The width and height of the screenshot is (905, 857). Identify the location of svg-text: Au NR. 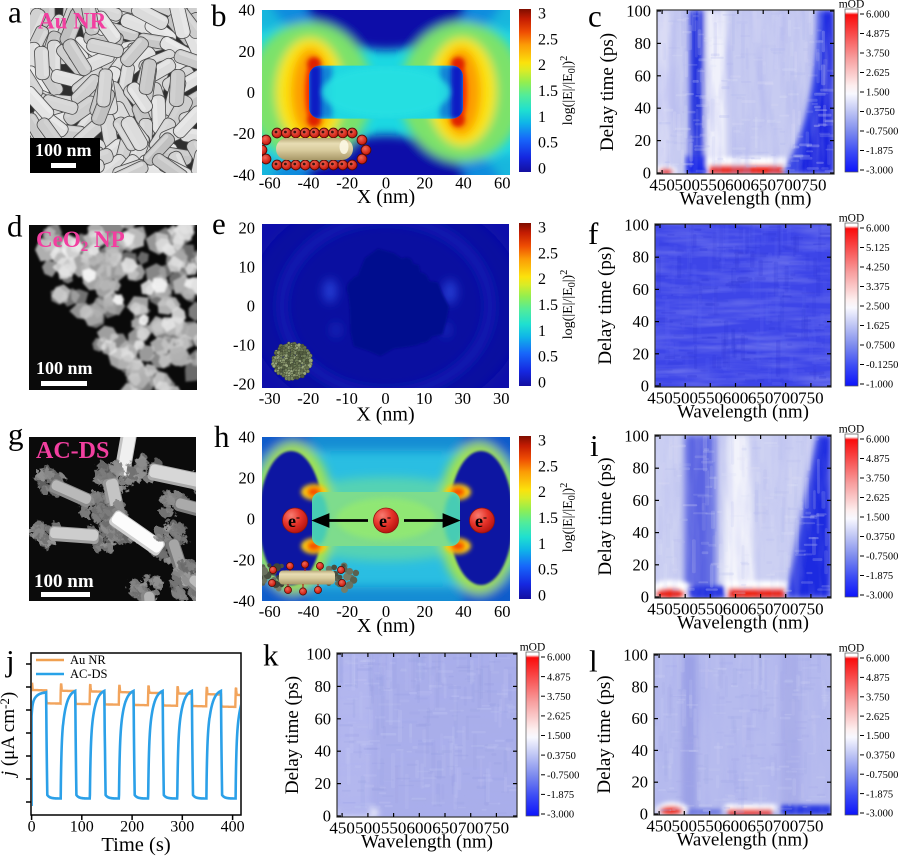
(88, 660).